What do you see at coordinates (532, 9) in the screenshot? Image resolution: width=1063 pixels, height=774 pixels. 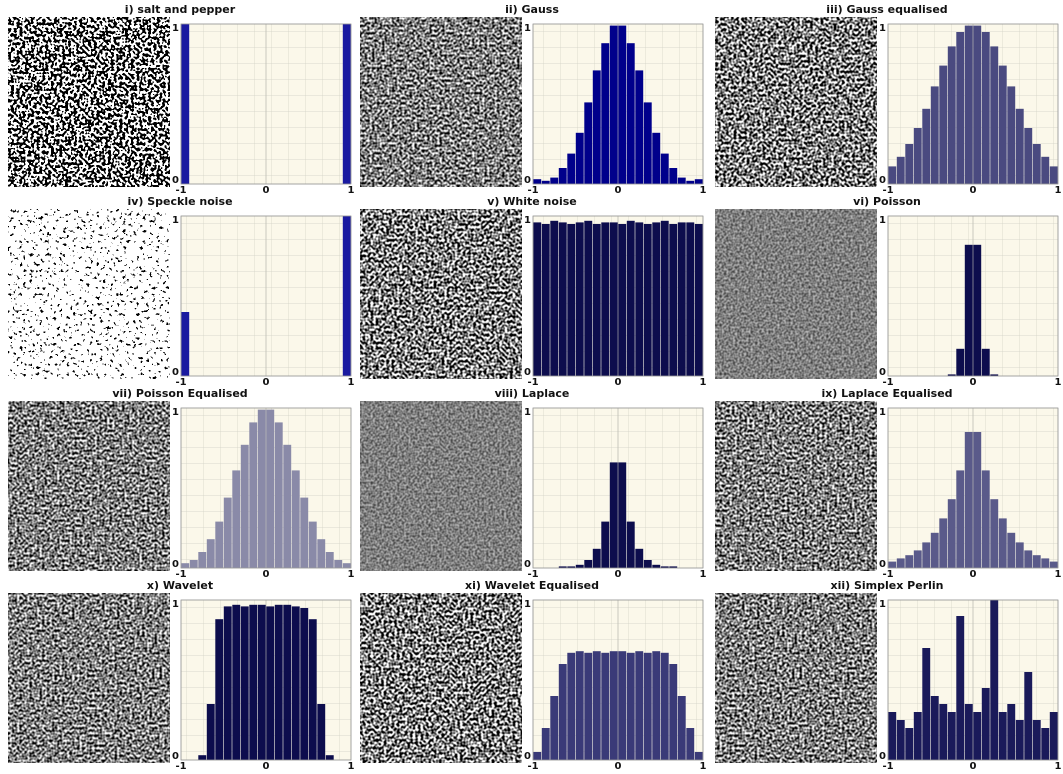 I see `panel-title: ii) Gauss` at bounding box center [532, 9].